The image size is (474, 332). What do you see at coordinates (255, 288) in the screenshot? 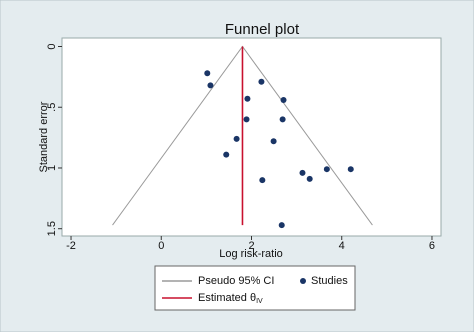
I see `legend-box` at bounding box center [255, 288].